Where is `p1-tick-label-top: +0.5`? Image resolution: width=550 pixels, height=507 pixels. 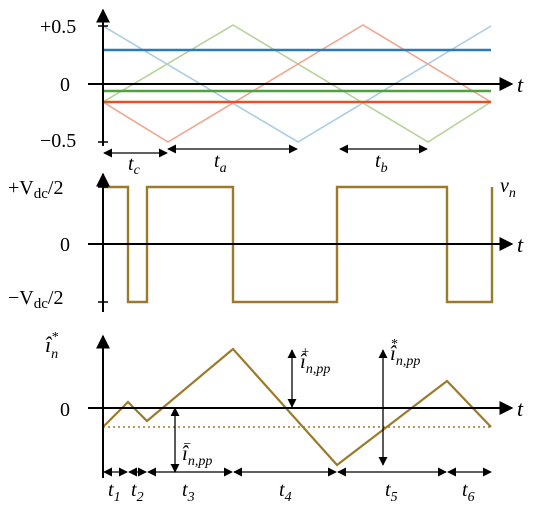
p1-tick-label-top: +0.5 is located at coordinates (58, 27).